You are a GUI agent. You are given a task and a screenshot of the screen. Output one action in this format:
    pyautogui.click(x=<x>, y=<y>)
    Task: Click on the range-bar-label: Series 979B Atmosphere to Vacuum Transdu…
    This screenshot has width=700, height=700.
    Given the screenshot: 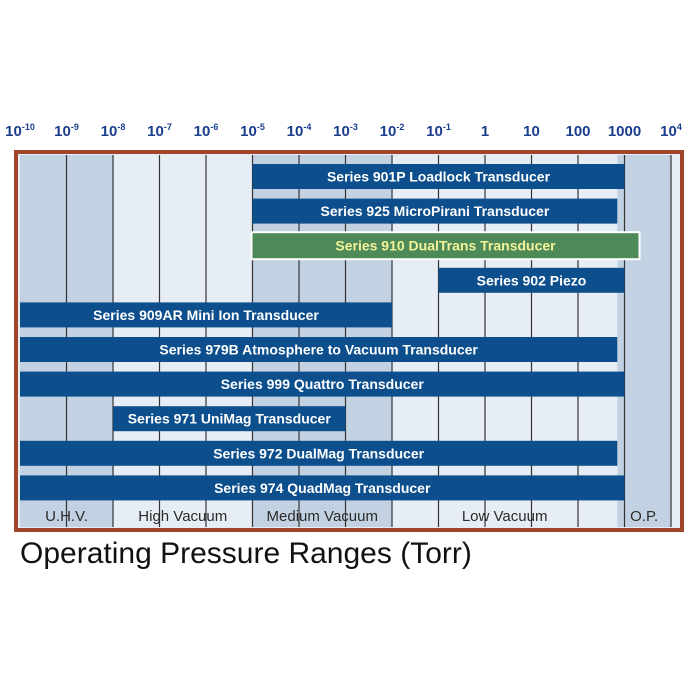 What is the action you would take?
    pyautogui.click(x=318, y=350)
    